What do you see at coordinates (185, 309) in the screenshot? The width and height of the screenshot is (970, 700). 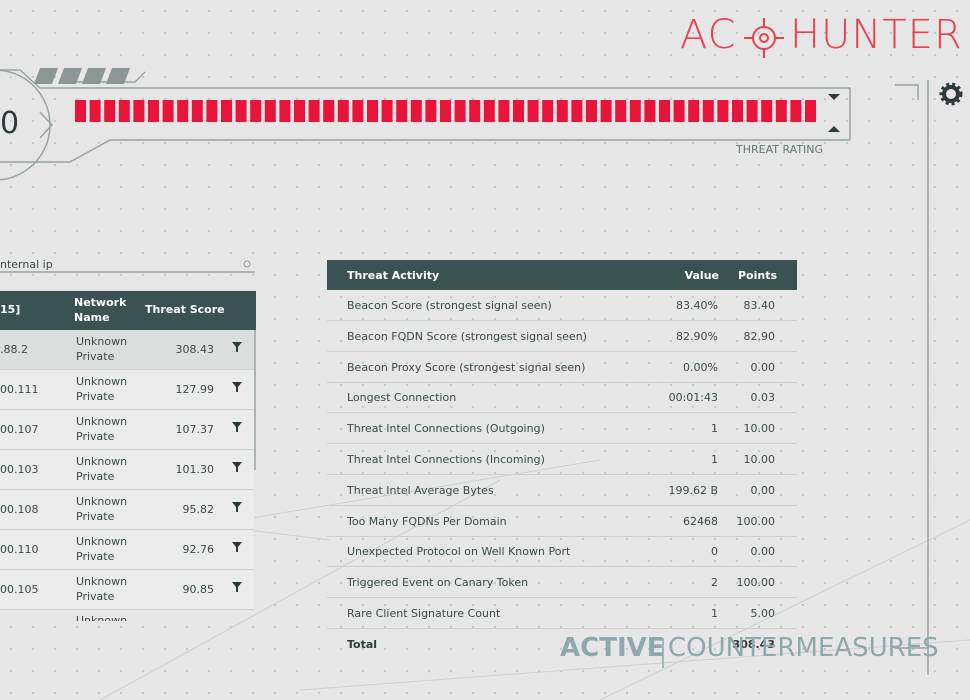 I see `header-cell: Threat Score` at bounding box center [185, 309].